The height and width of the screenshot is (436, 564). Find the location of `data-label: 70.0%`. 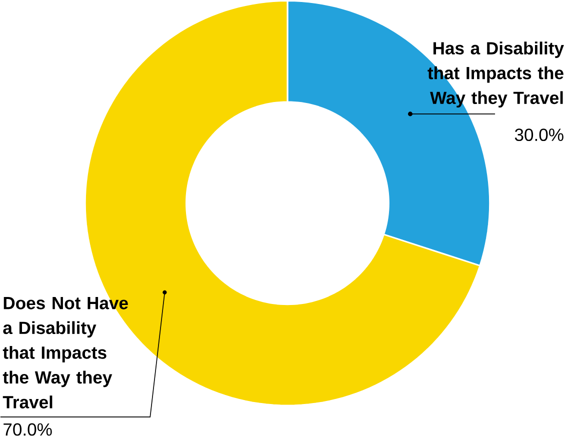

data-label: 70.0% is located at coordinates (28, 429).